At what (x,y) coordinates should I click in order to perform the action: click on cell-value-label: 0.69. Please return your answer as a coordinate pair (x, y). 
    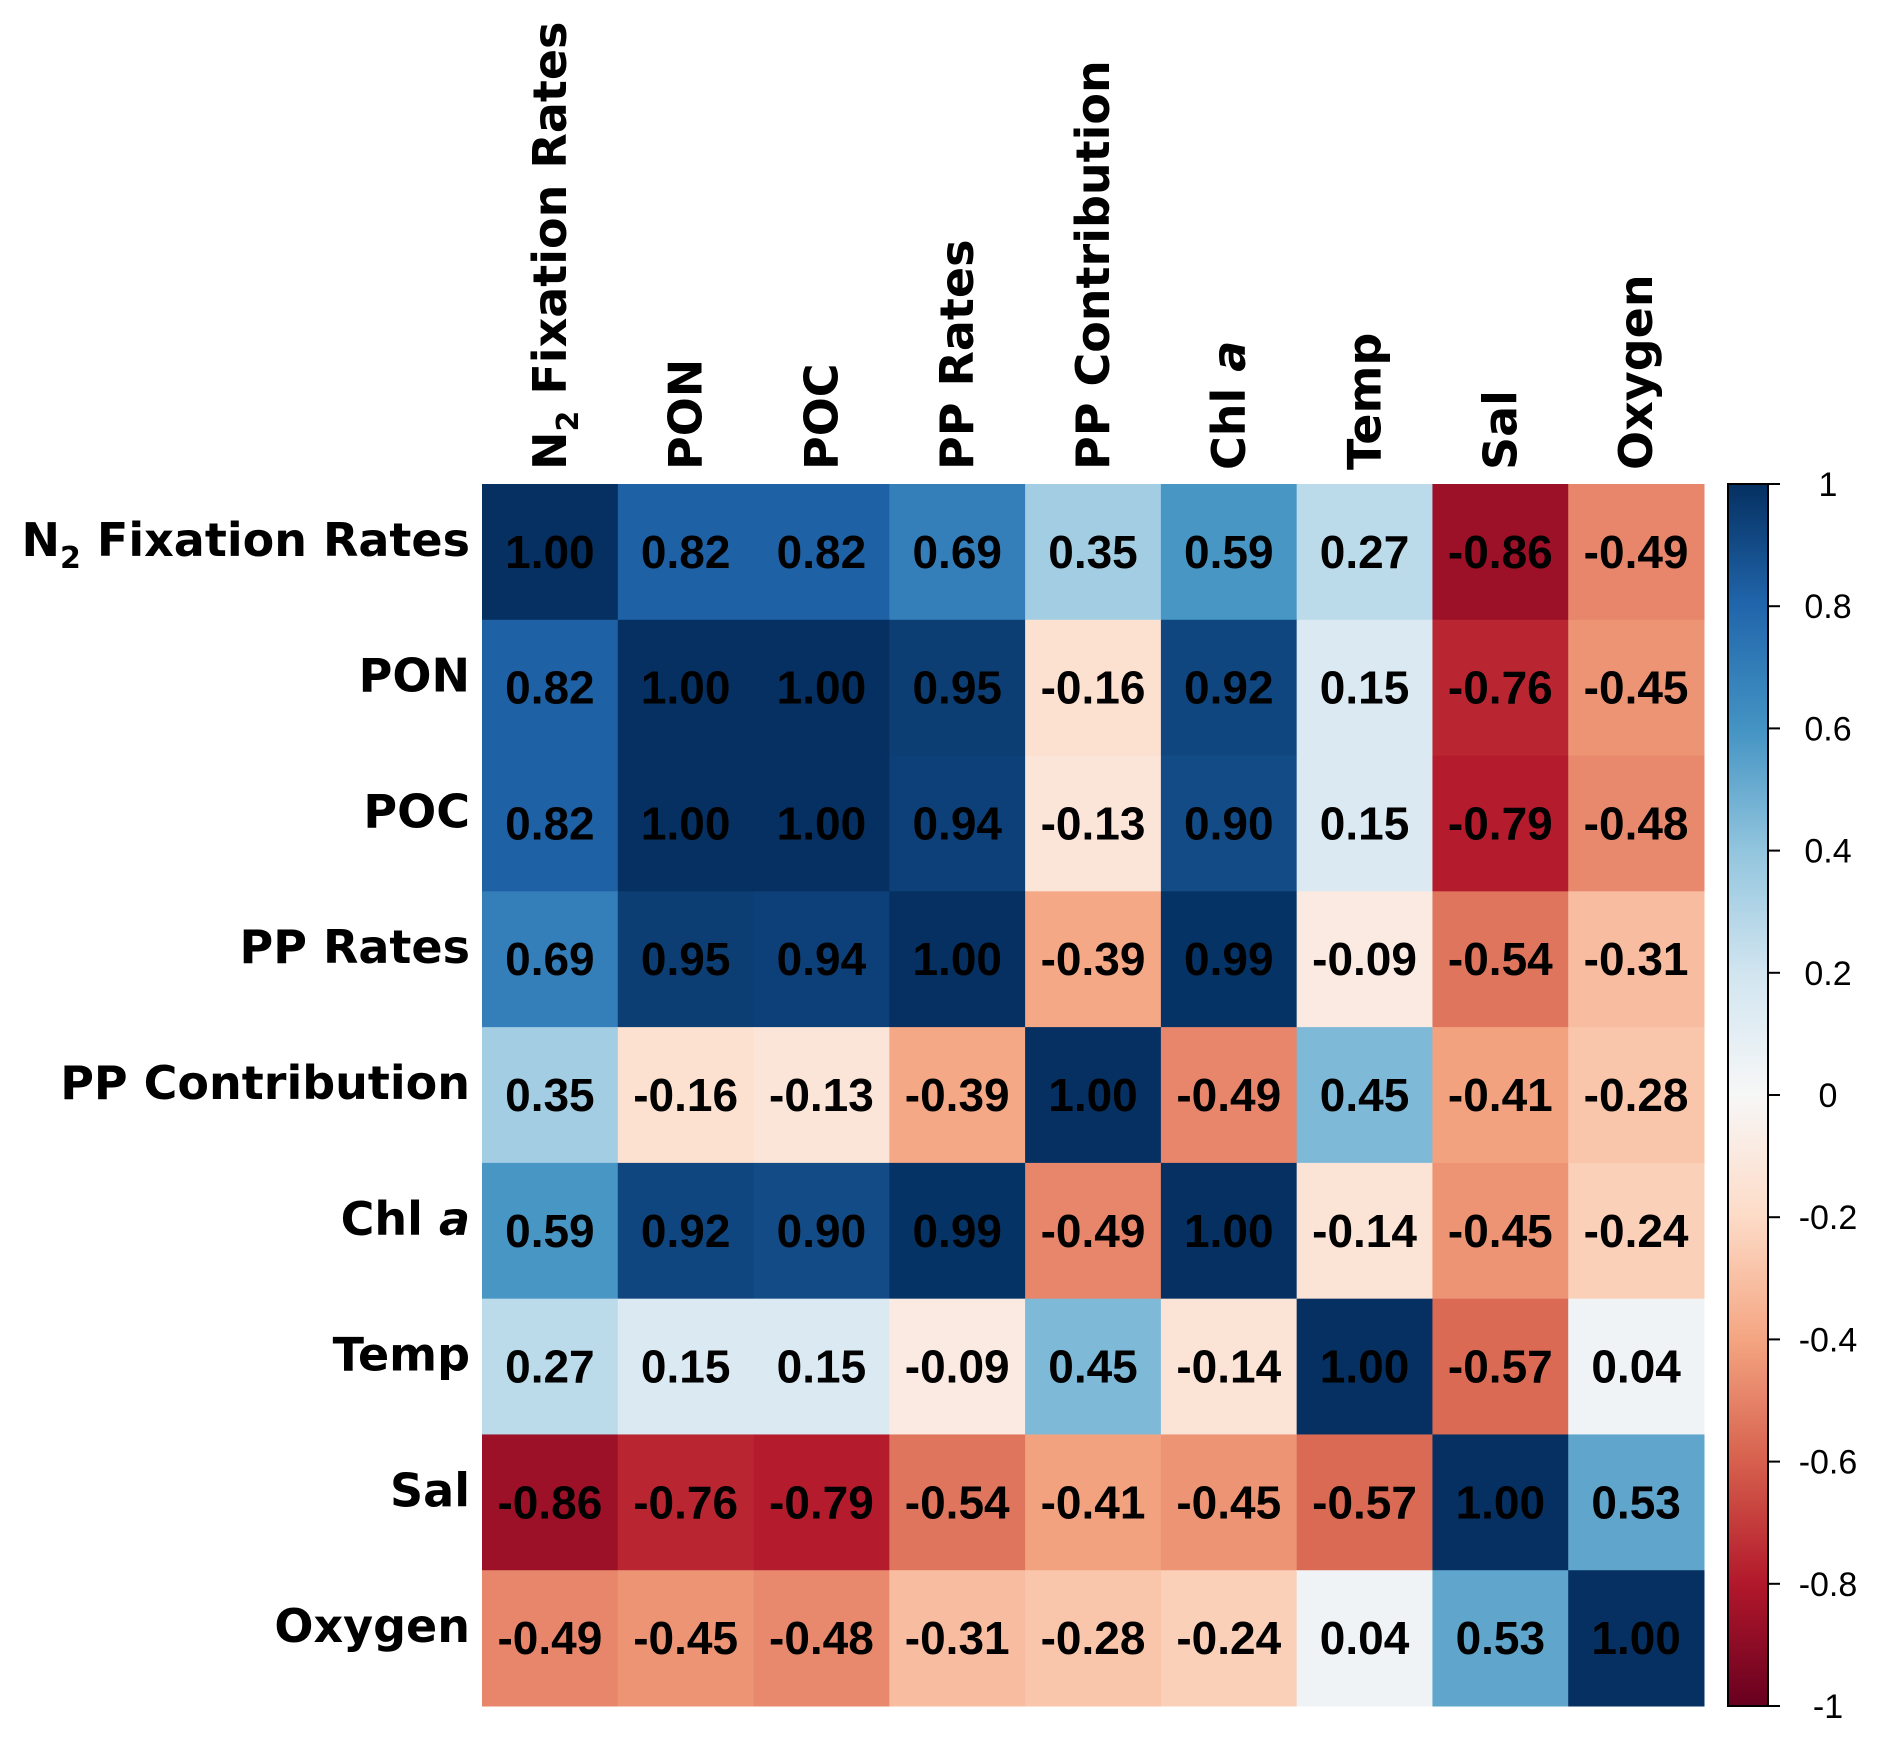
    Looking at the image, I should click on (957, 552).